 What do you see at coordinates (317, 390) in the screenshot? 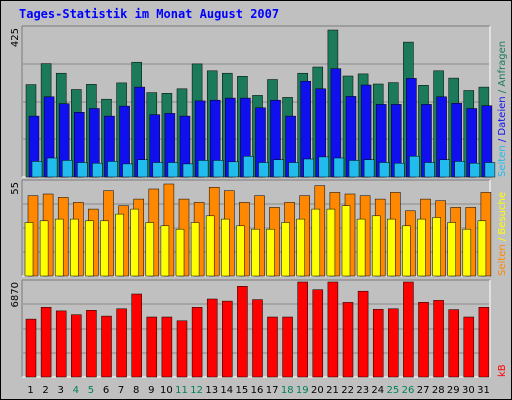
I see `day-label-20: 20` at bounding box center [317, 390].